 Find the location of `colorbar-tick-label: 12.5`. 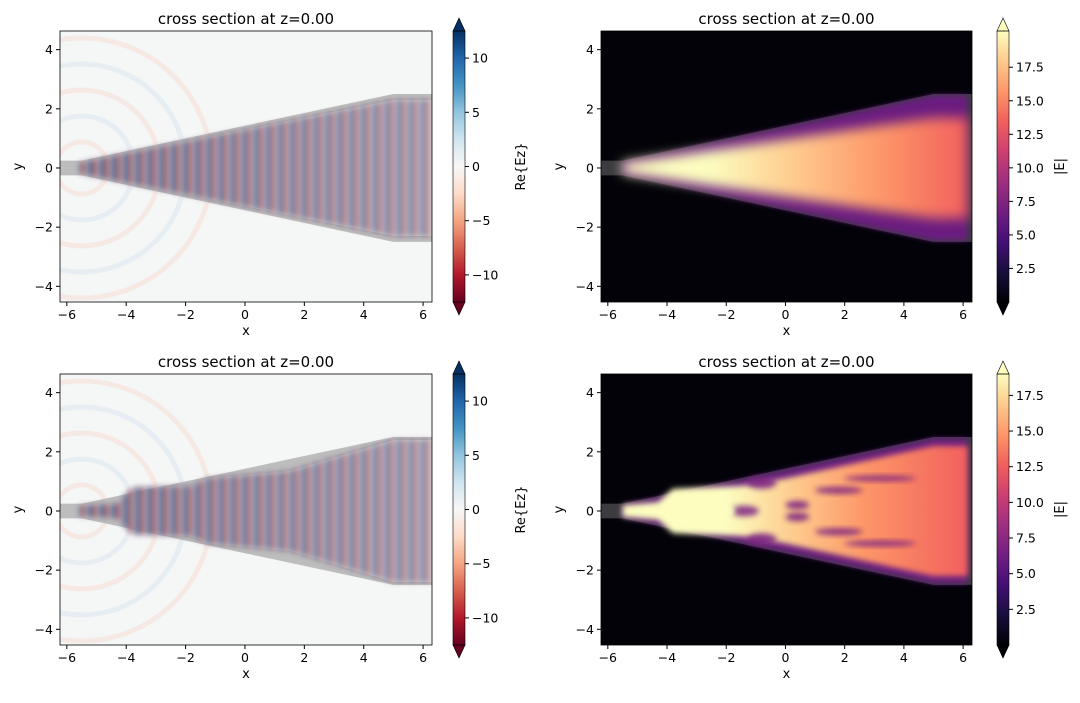

colorbar-tick-label: 12.5 is located at coordinates (1030, 466).